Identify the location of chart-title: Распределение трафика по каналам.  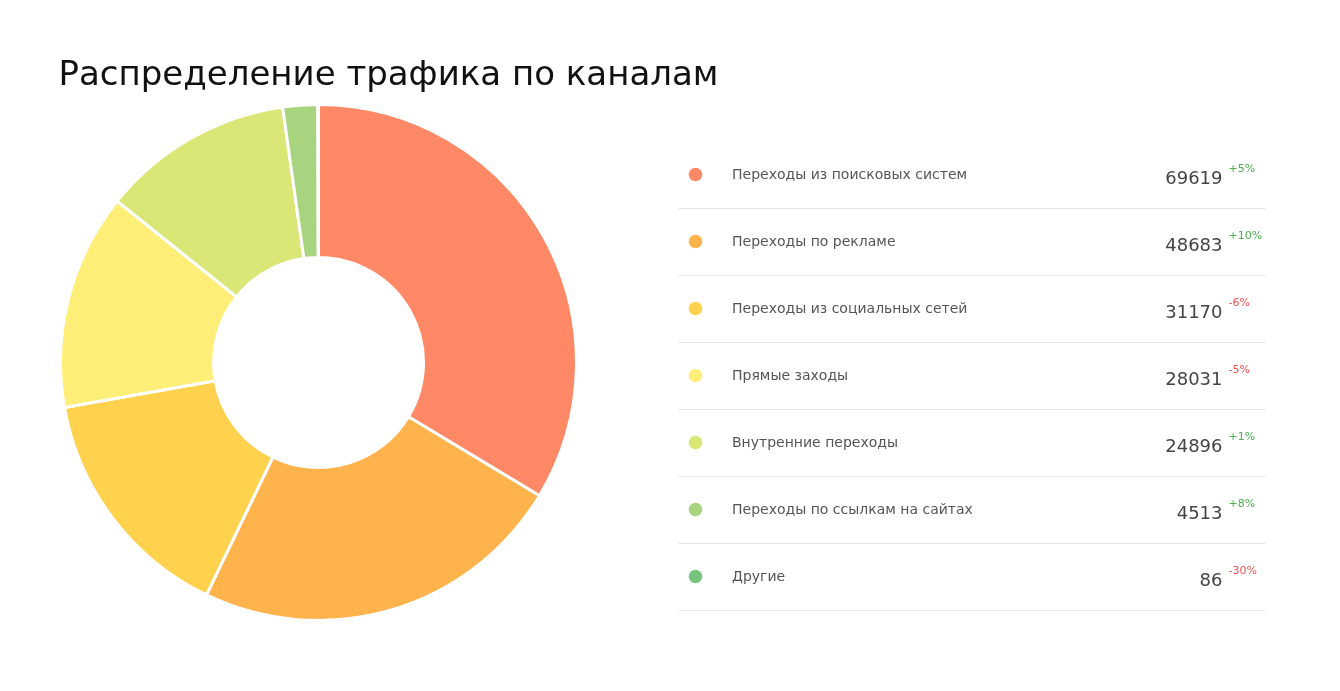
(388, 72).